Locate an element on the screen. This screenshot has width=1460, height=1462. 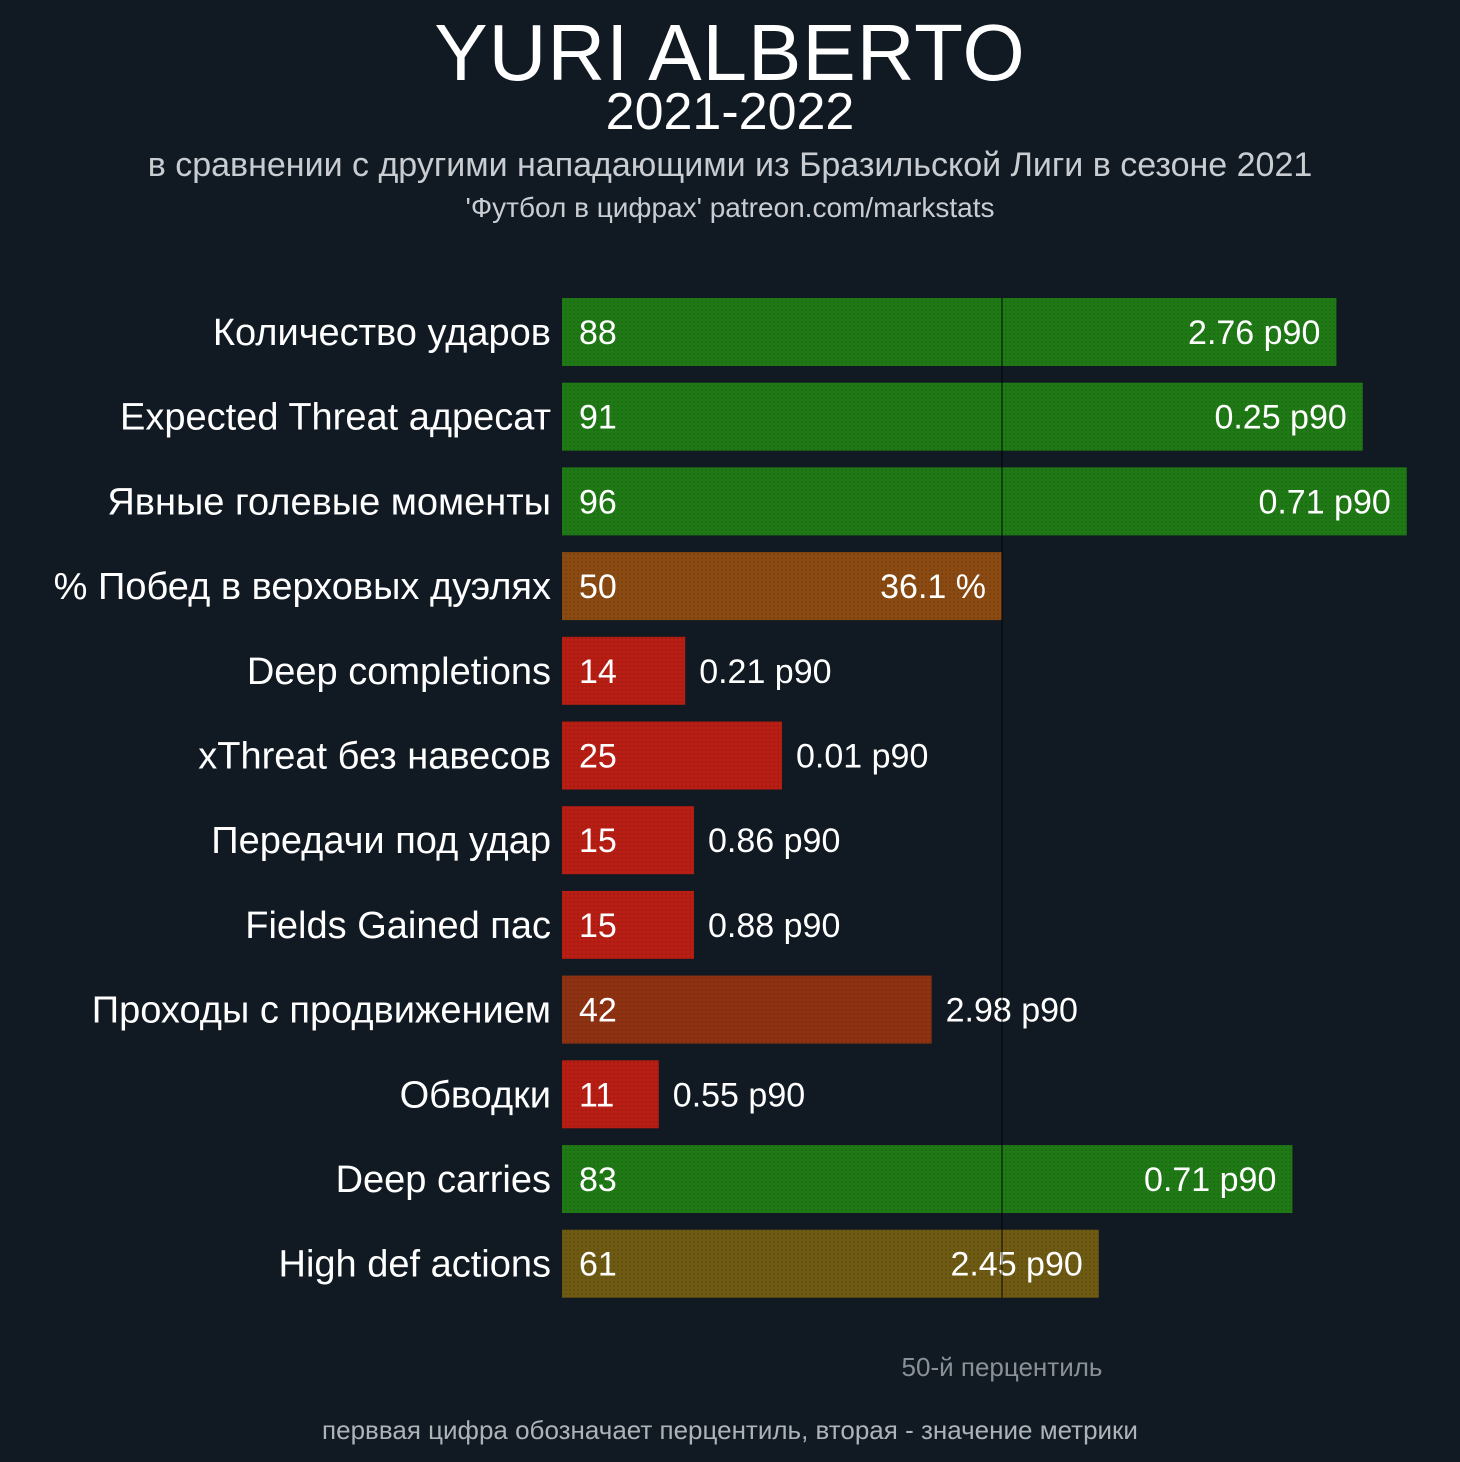
median-label: 50-й перцентиль is located at coordinates (1002, 1367).